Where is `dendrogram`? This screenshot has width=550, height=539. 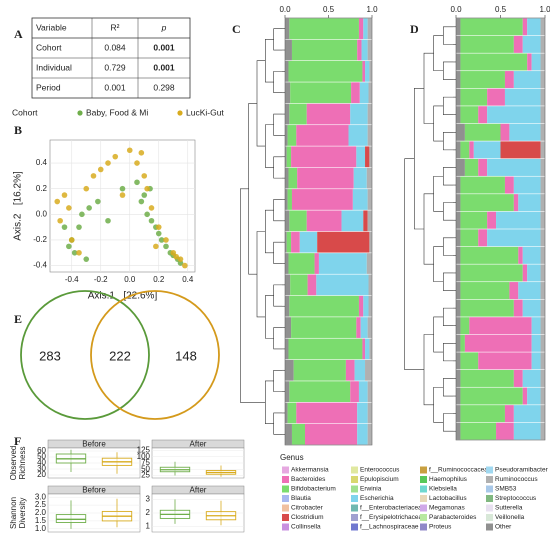
dendrogram is located at coordinates (262, 231).